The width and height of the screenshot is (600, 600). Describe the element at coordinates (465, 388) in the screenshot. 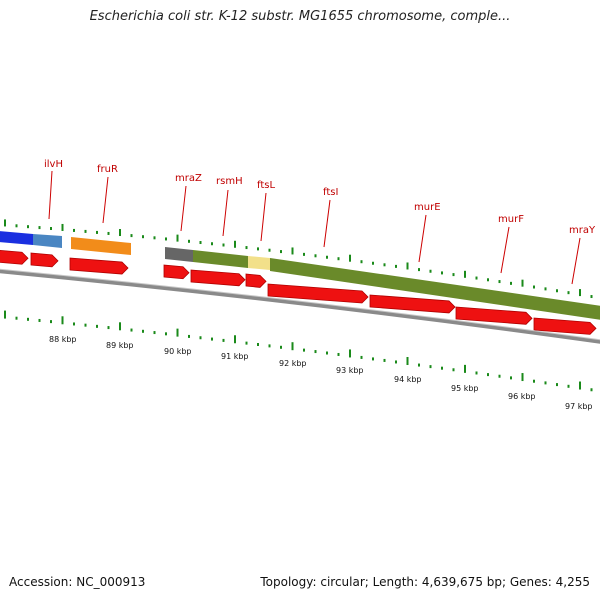

I see `scale-label-95: 95 kbp` at that location.